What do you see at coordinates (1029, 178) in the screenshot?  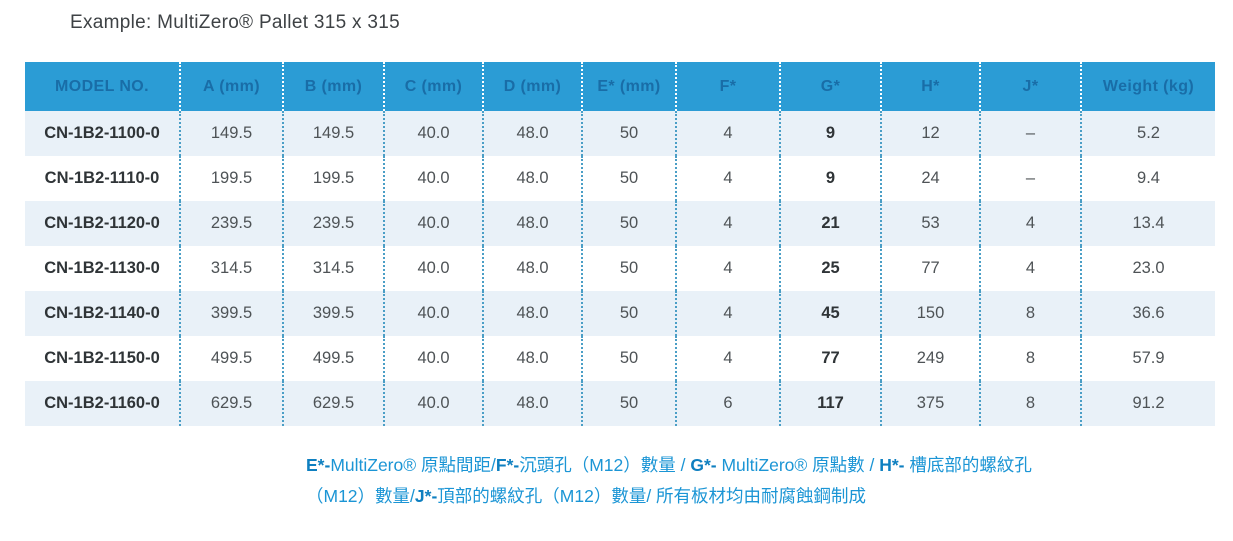 I see `value-cell: –` at bounding box center [1029, 178].